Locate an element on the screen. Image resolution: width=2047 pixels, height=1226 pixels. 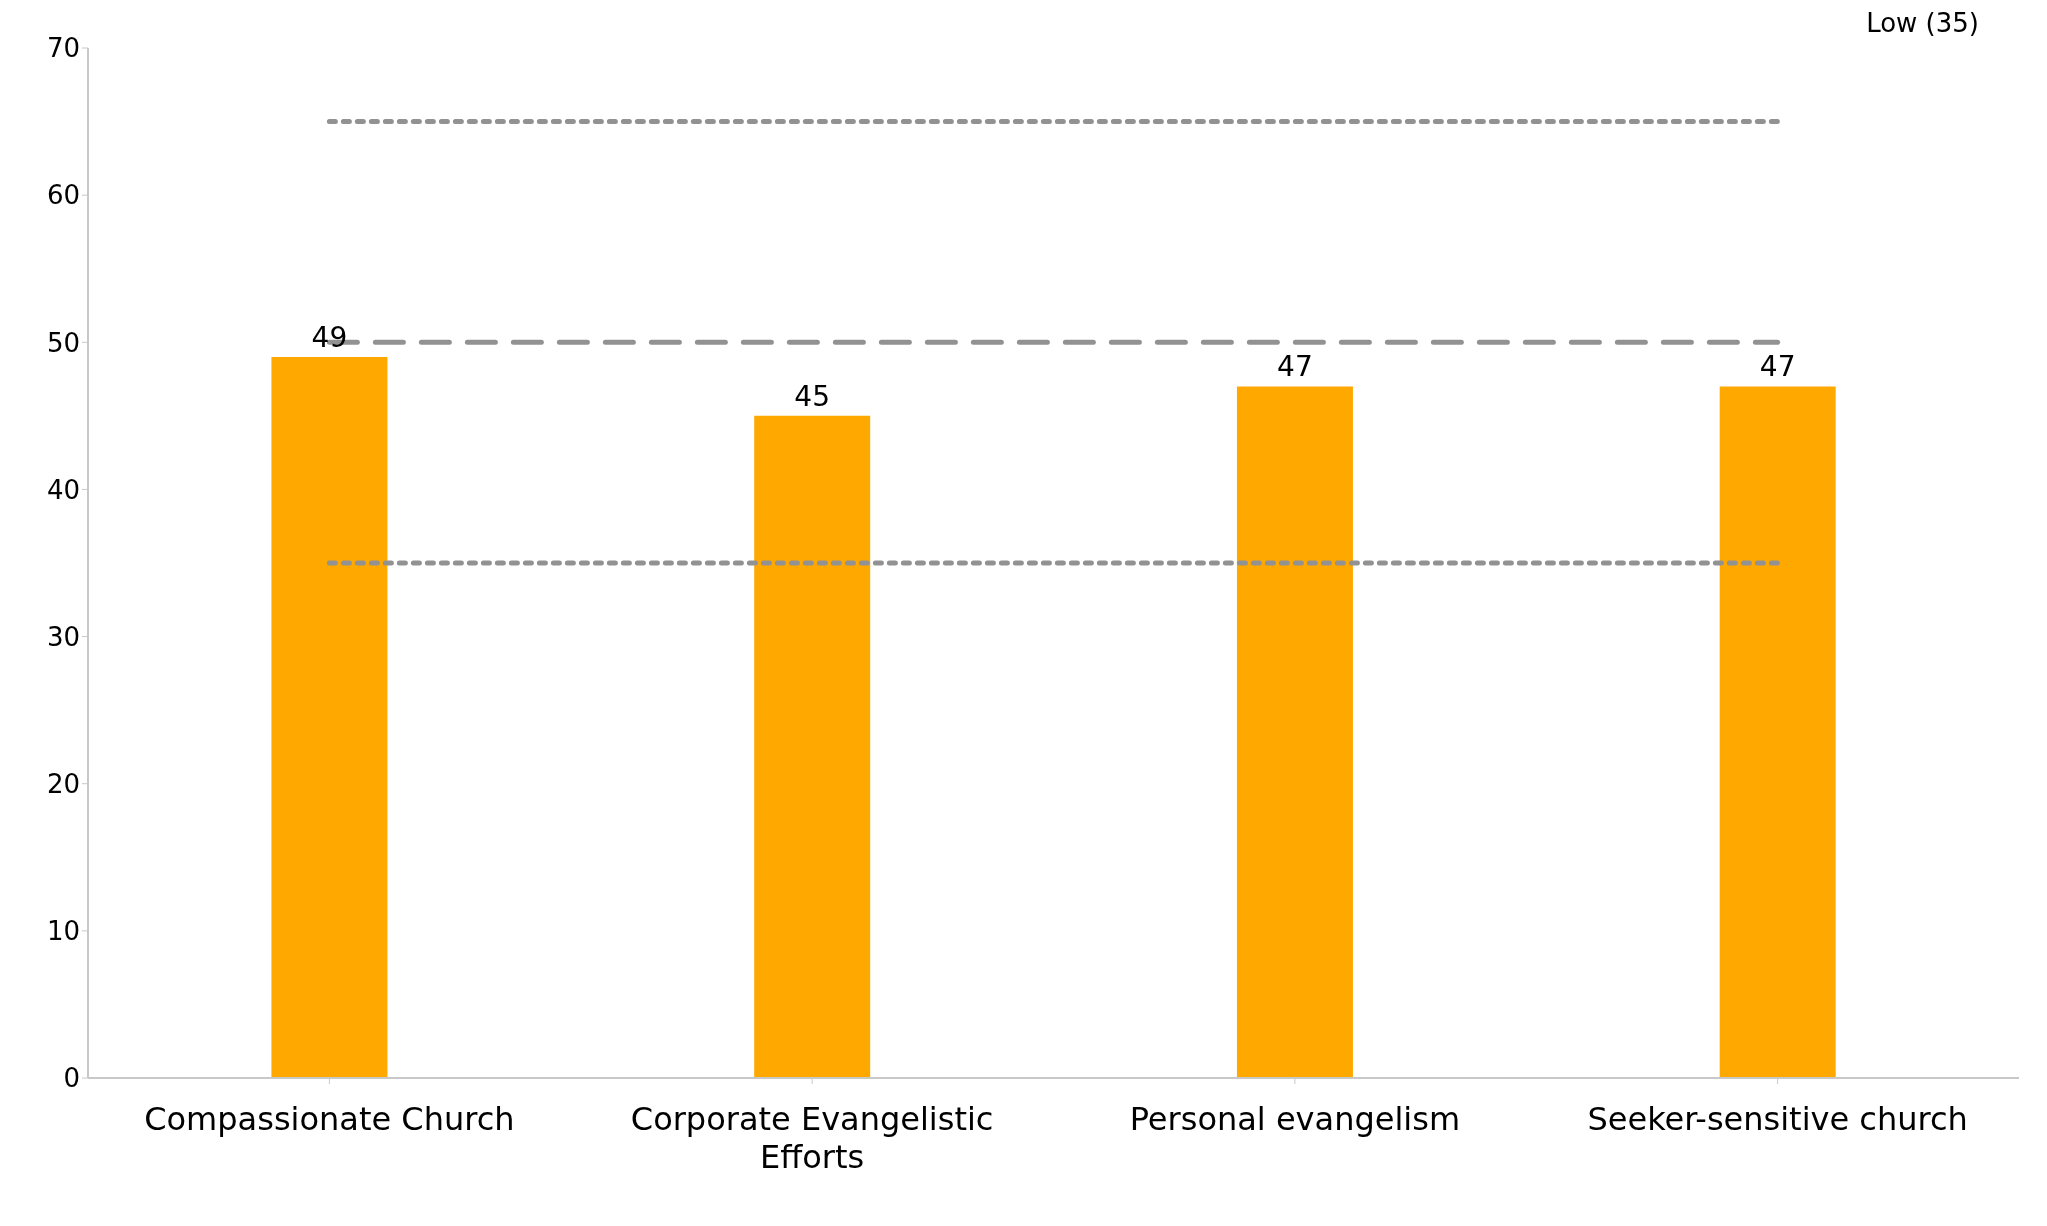
x-tick-label: Compassionate Church is located at coordinates (329, 1119).